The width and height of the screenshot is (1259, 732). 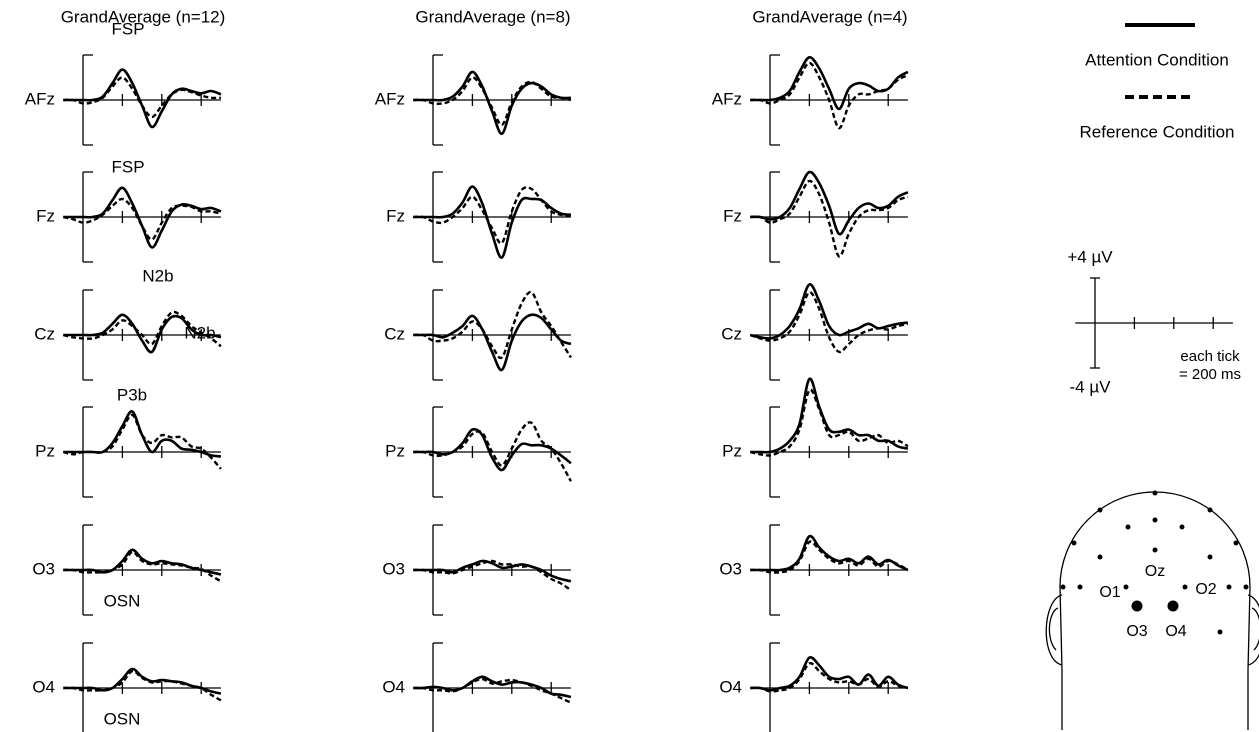 I want to click on electrode-dots, so click(x=1154, y=562).